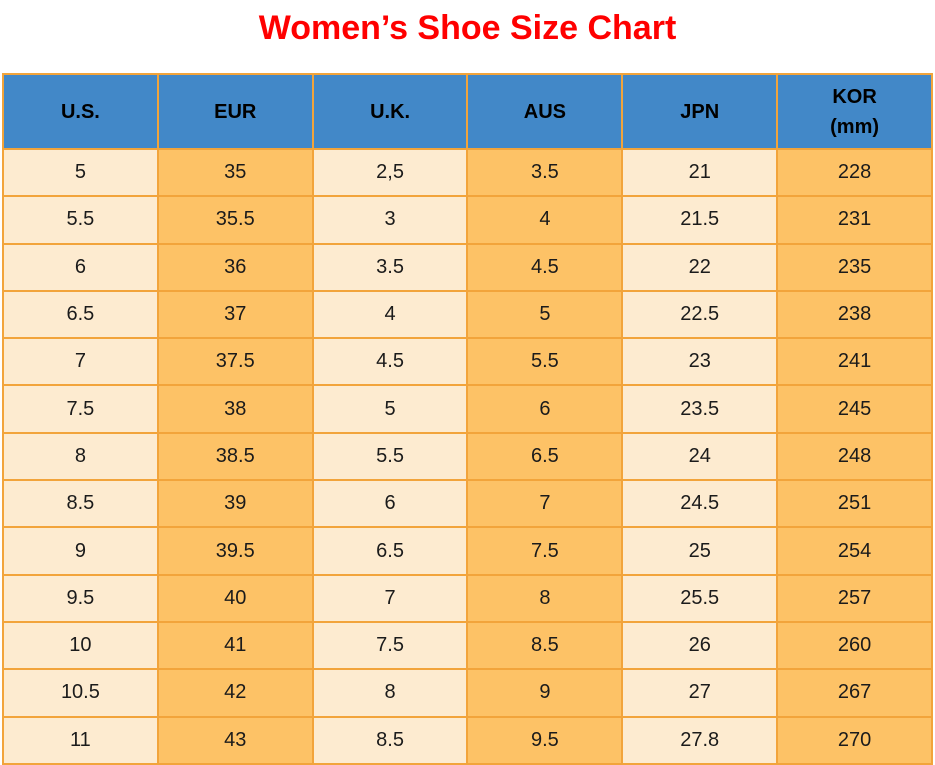  What do you see at coordinates (700, 598) in the screenshot?
I see `table-cell: 25.5` at bounding box center [700, 598].